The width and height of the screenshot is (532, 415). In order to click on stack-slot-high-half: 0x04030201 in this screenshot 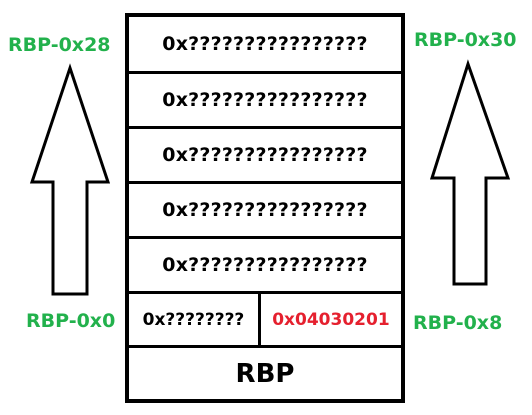, I will do `click(331, 319)`.